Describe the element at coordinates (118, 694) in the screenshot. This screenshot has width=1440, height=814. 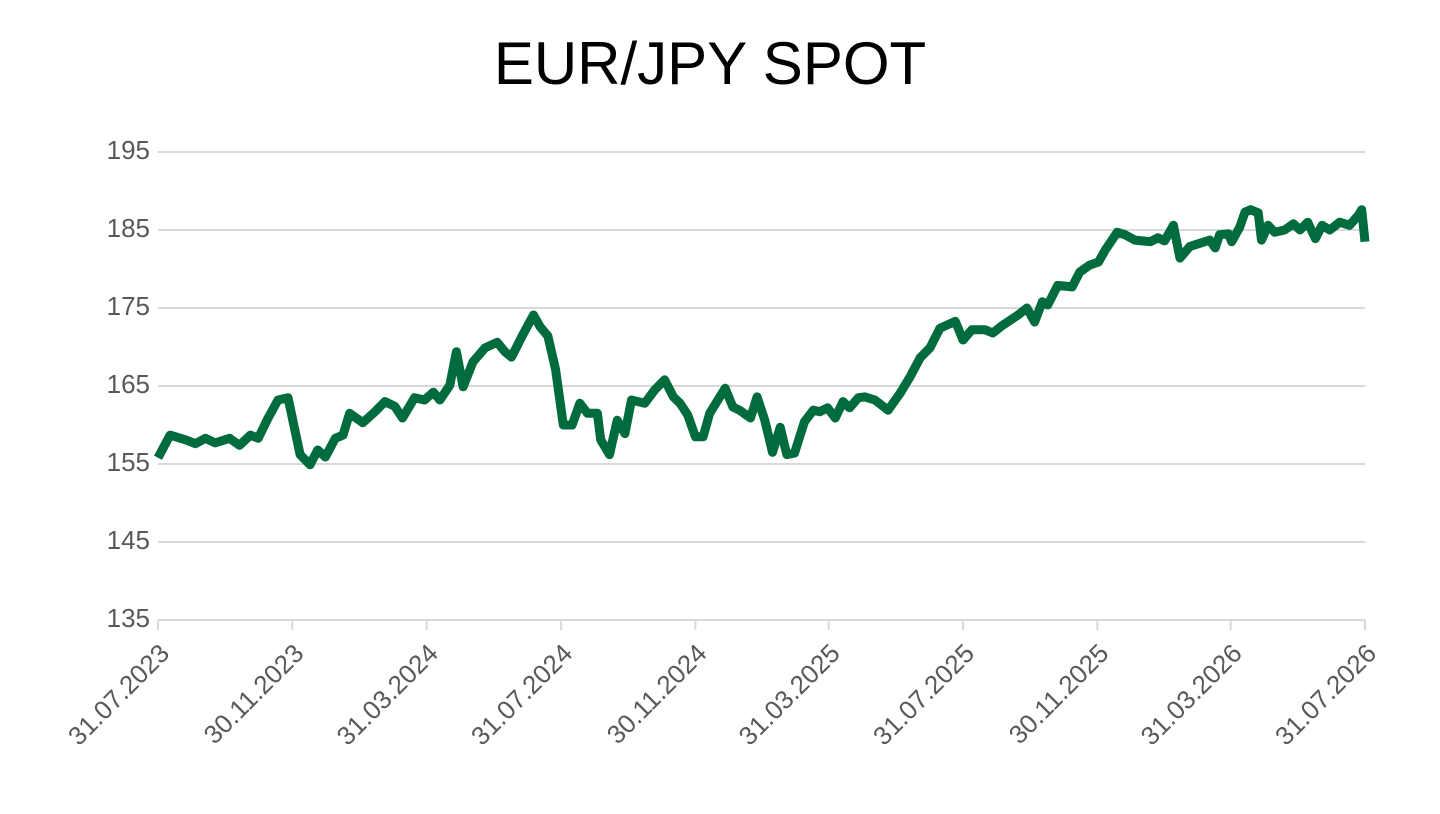
I see `x-tick-label: 31.07.2023` at that location.